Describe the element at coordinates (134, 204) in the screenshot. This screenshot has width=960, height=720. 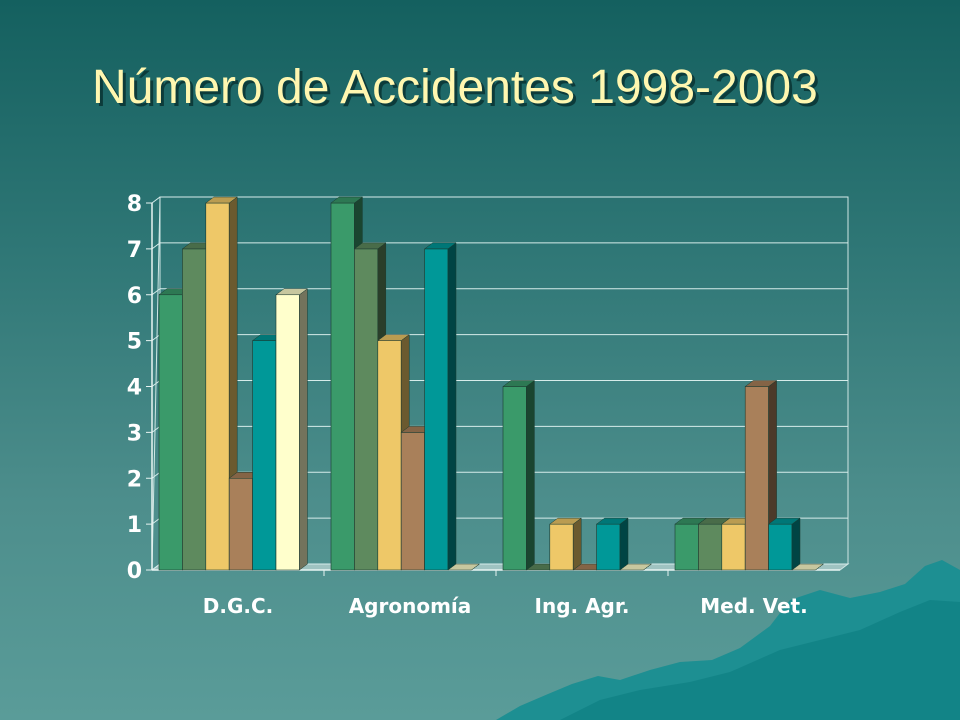
I see `y-tick-label: 8` at that location.